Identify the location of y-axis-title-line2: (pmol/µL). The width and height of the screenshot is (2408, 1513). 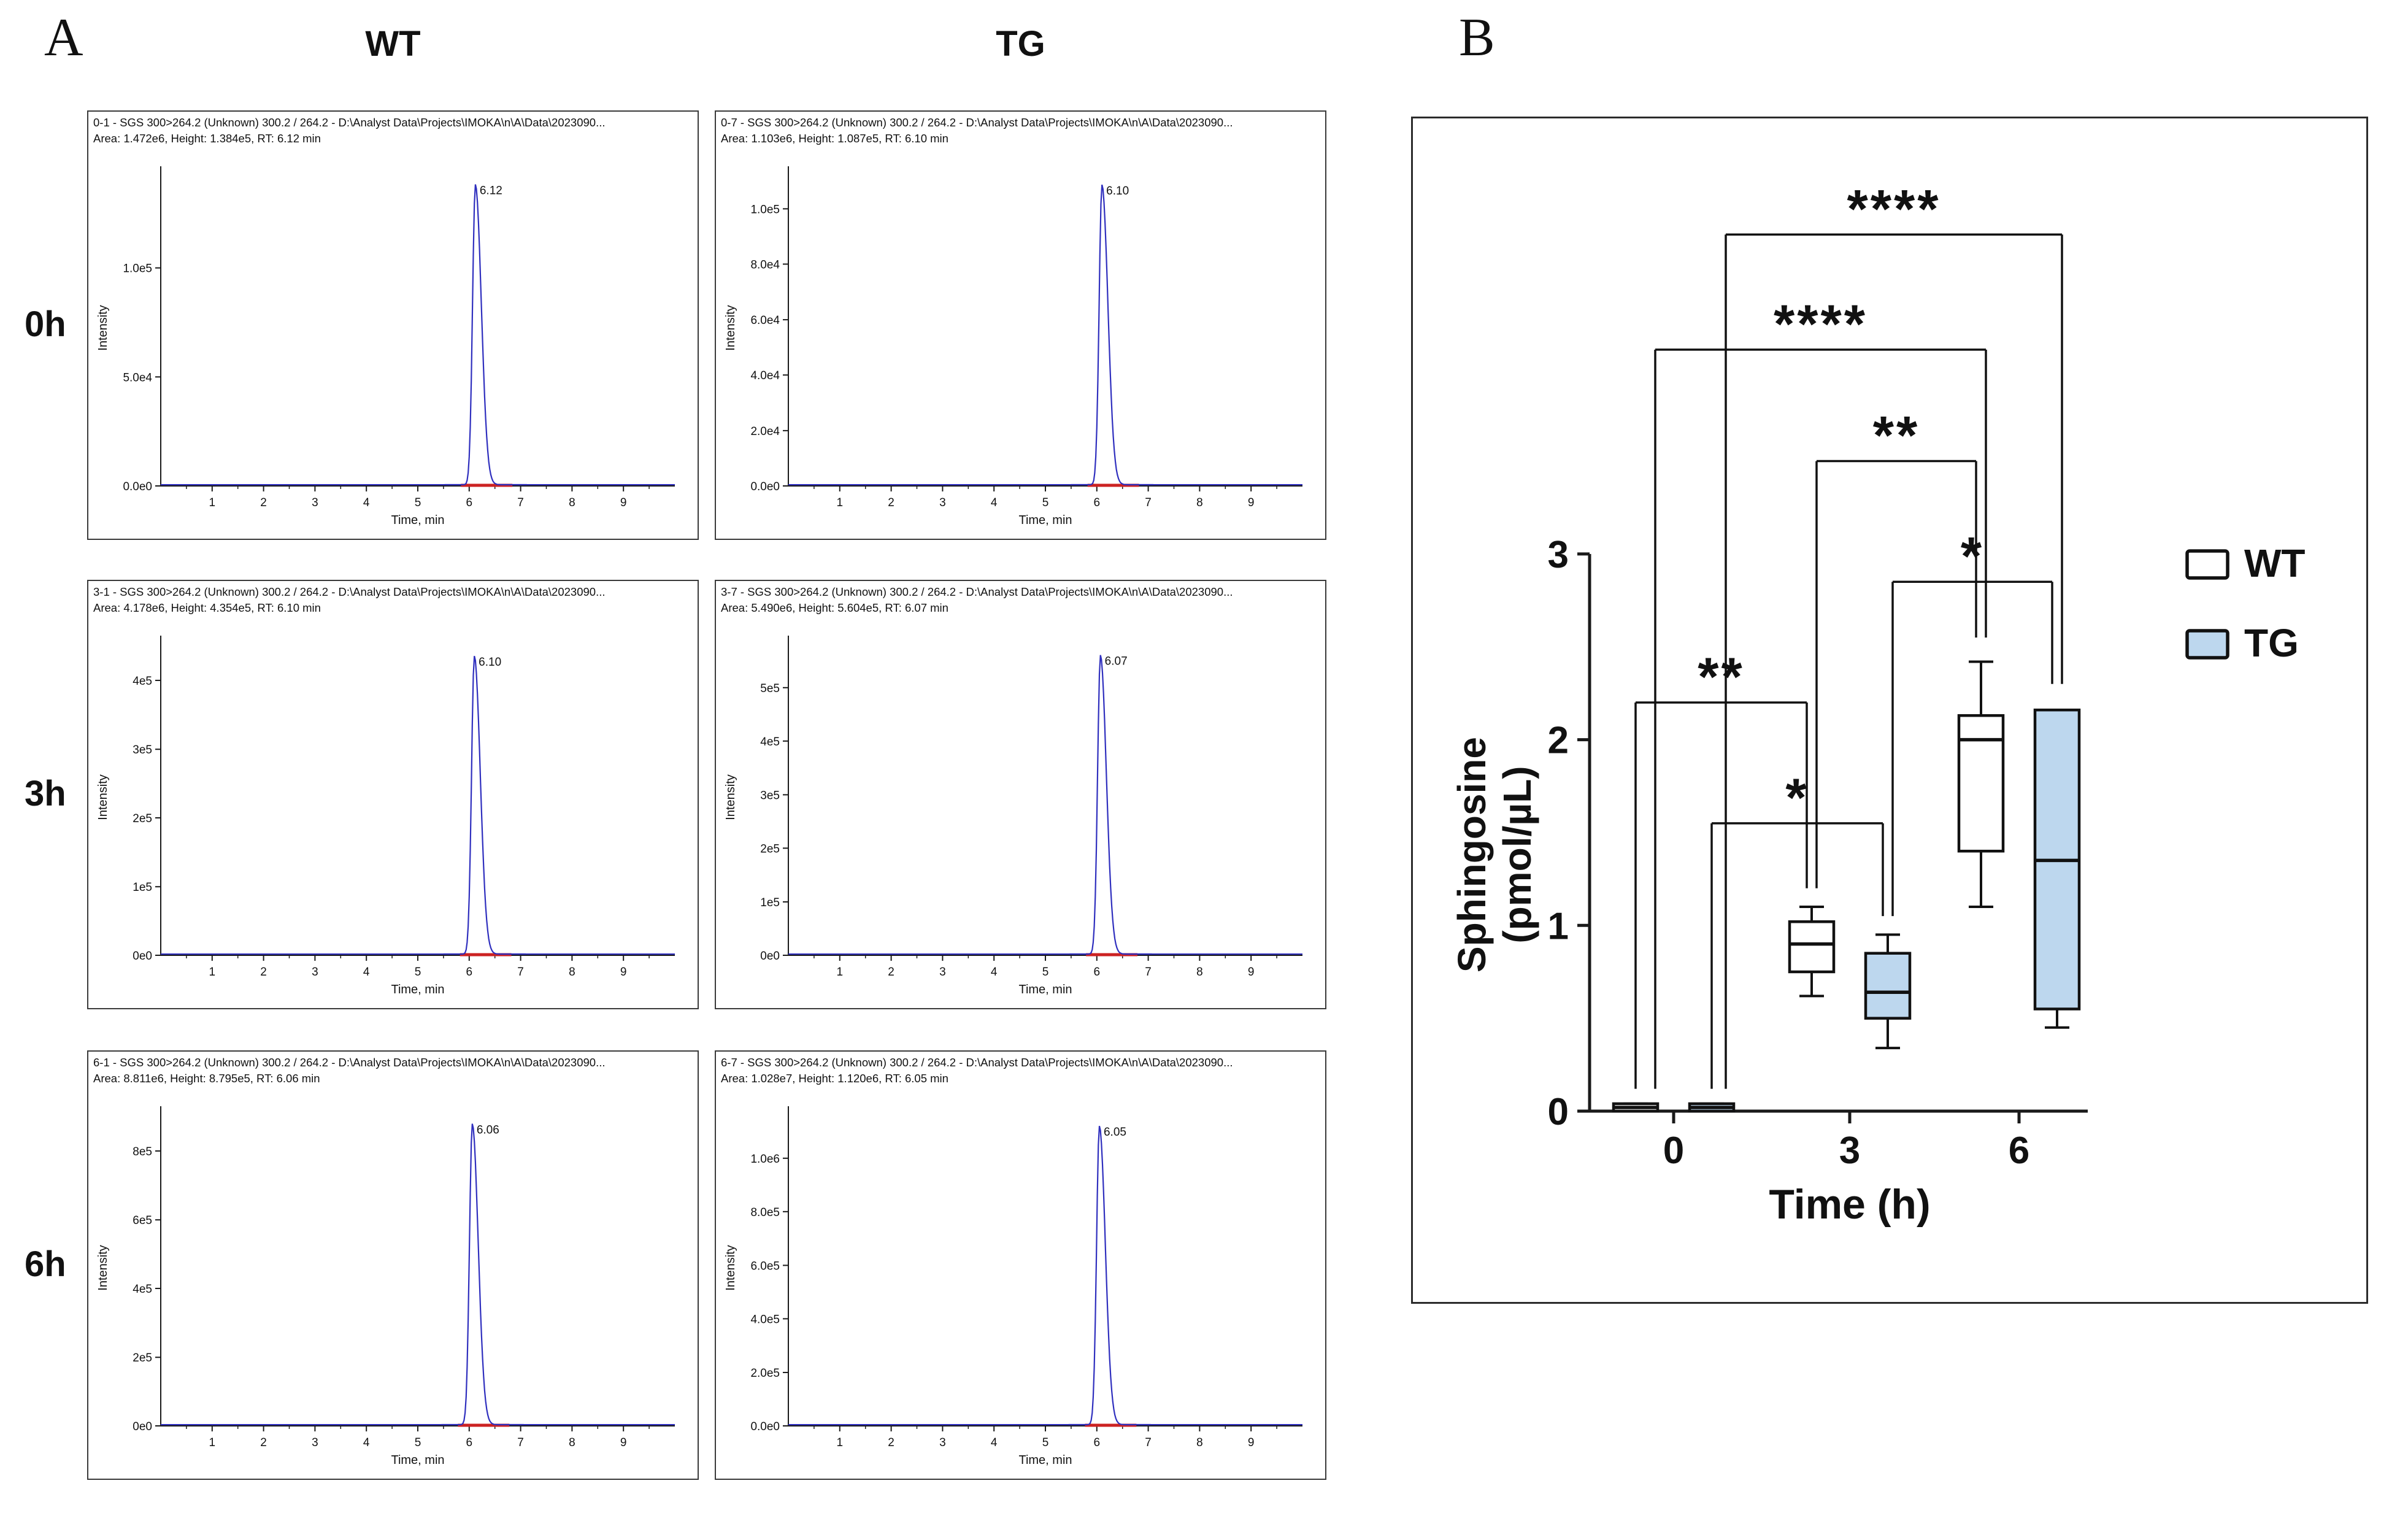
(1517, 855).